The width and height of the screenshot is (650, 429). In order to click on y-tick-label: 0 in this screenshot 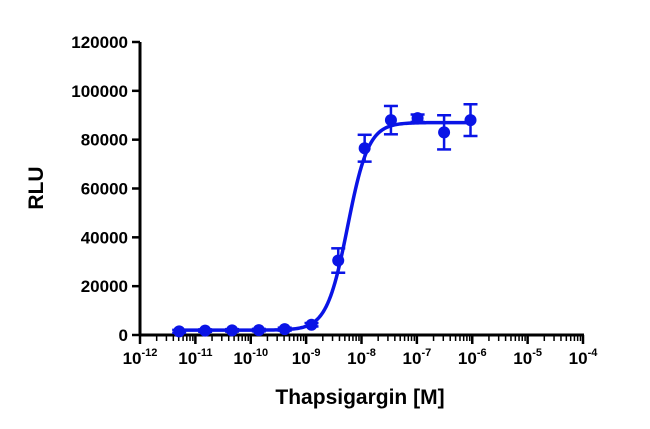, I will do `click(123, 335)`.